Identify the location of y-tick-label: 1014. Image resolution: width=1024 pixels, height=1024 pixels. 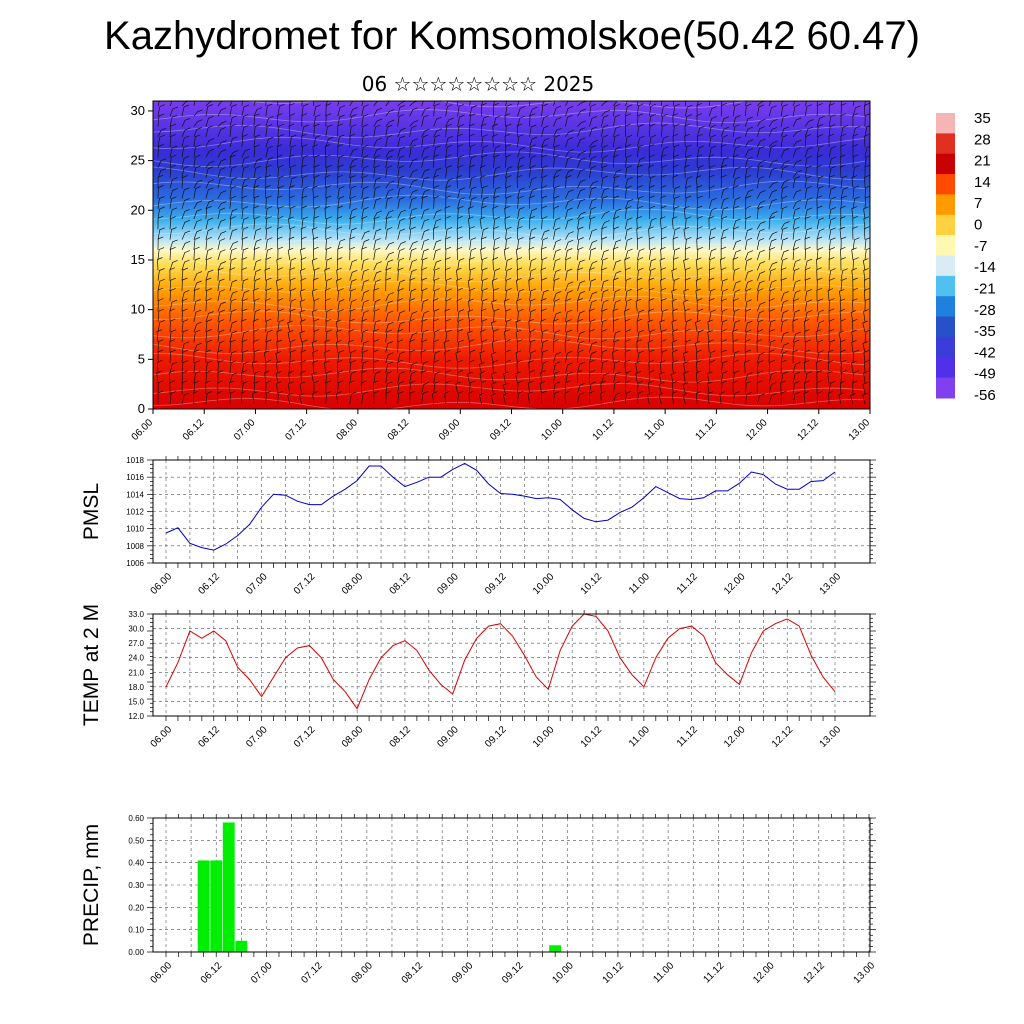
(135, 494).